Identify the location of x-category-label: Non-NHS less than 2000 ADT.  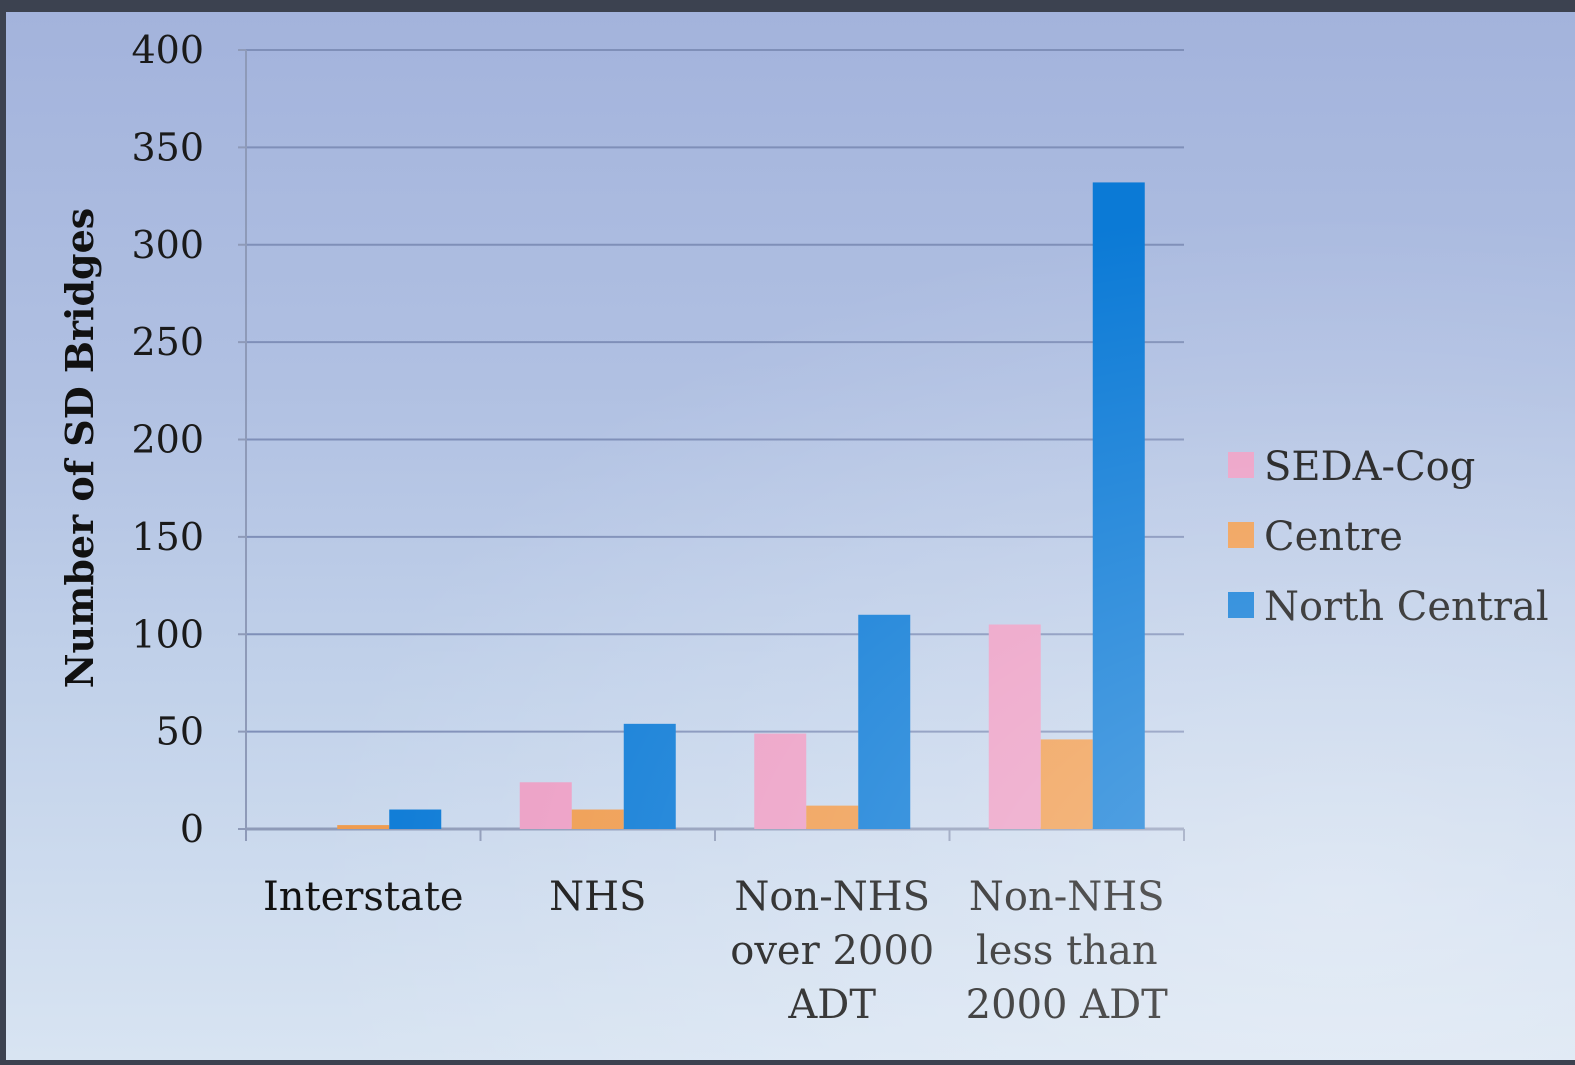
(1067, 951).